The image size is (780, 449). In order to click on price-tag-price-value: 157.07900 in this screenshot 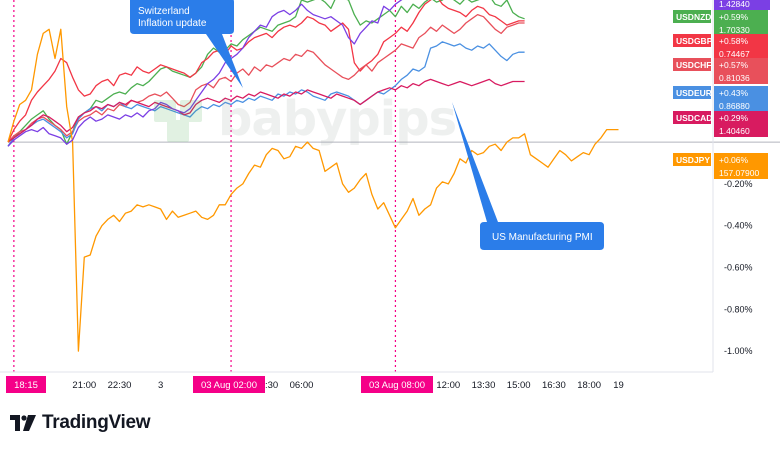, I will do `click(739, 173)`.